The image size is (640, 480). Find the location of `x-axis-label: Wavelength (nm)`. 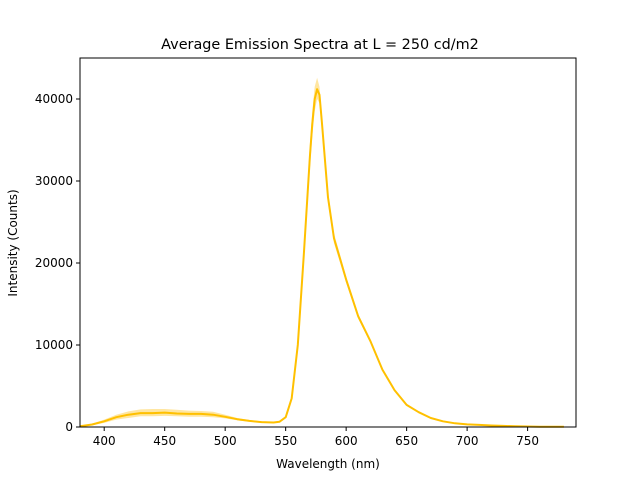

x-axis-label: Wavelength (nm) is located at coordinates (328, 464).